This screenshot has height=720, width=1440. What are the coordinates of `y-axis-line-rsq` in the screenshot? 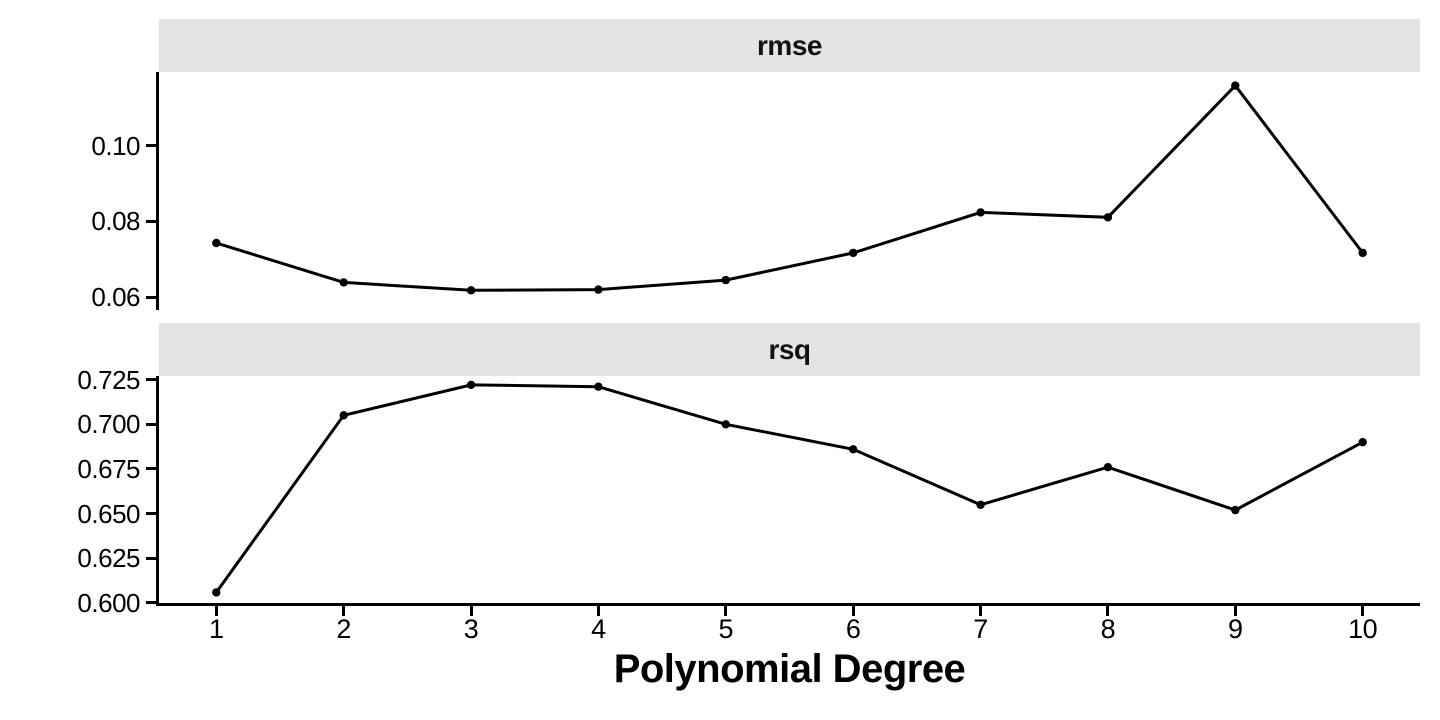 It's located at (157, 490).